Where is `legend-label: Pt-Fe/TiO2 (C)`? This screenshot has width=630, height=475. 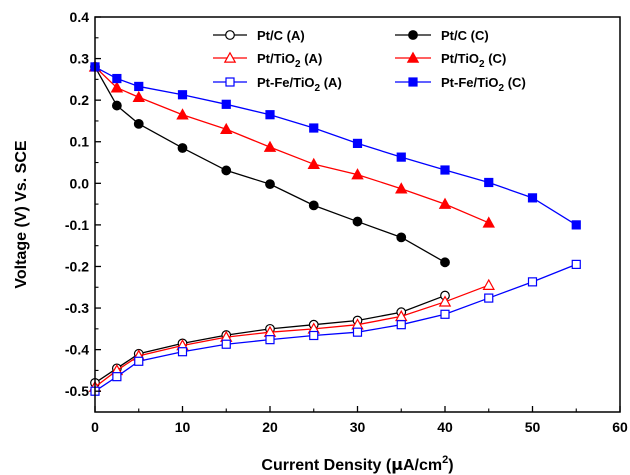
legend-label: Pt-Fe/TiO2 (C) is located at coordinates (483, 84).